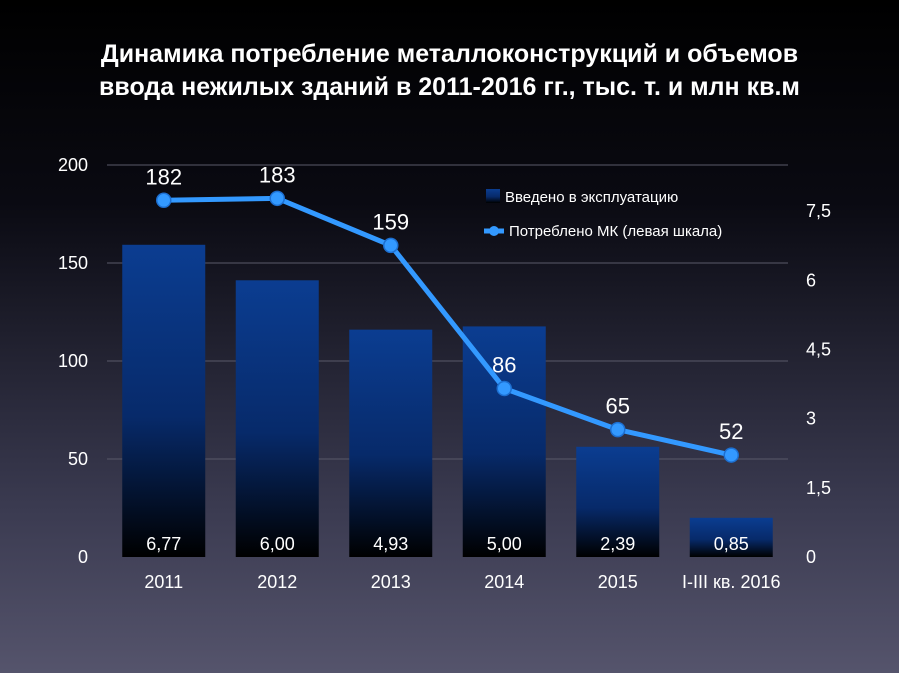  I want to click on bar-data-label: 6,00, so click(277, 544).